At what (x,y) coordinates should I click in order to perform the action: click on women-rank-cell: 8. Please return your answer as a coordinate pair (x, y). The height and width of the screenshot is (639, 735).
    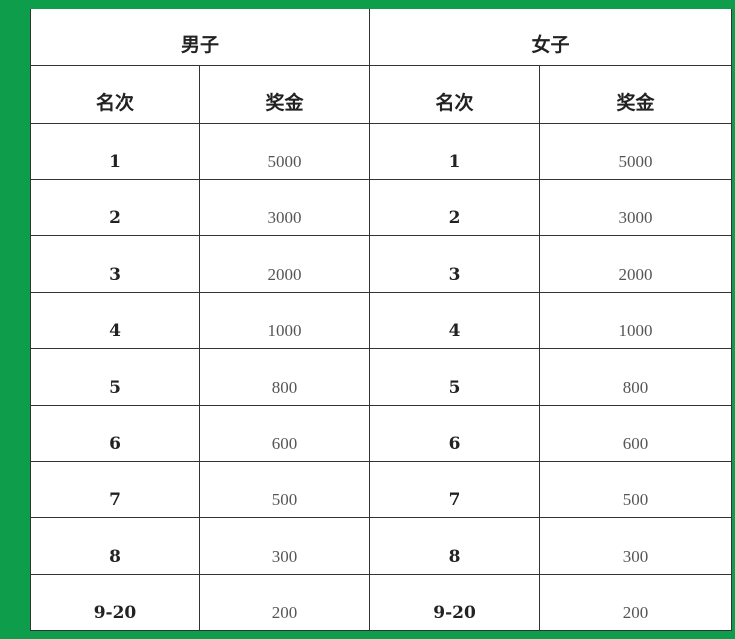
    Looking at the image, I should click on (455, 546).